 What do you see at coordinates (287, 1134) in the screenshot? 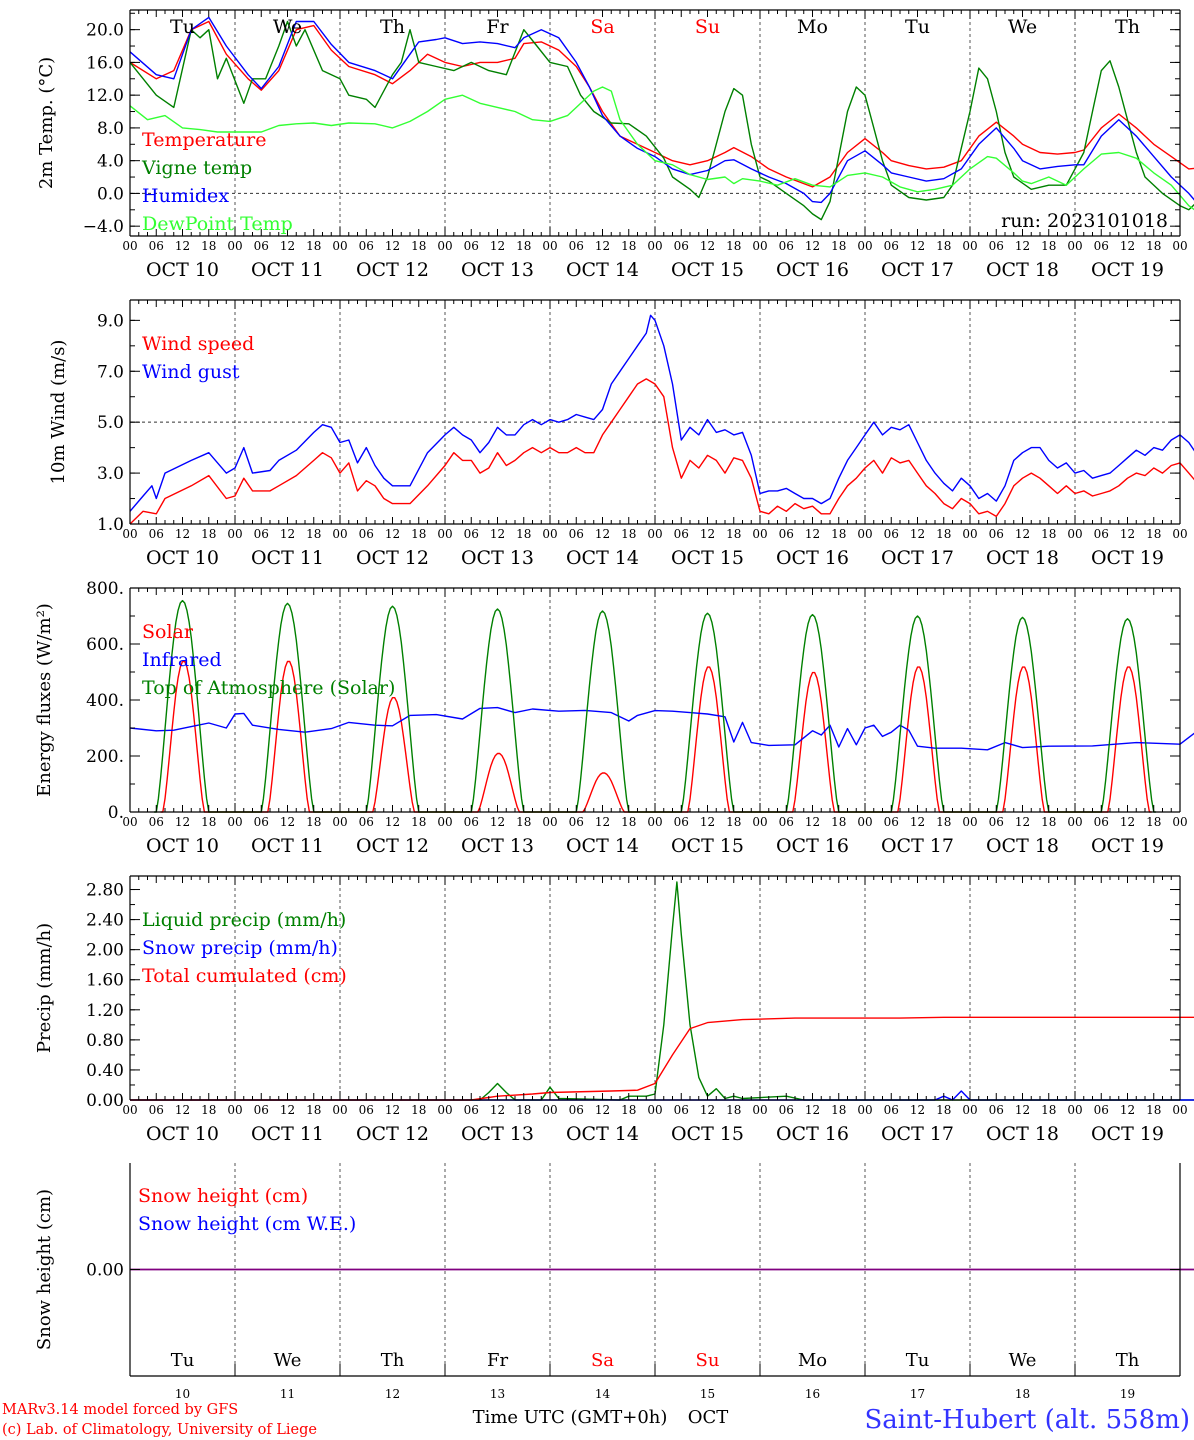
I see `panel-precip-date-label: OCT 11` at bounding box center [287, 1134].